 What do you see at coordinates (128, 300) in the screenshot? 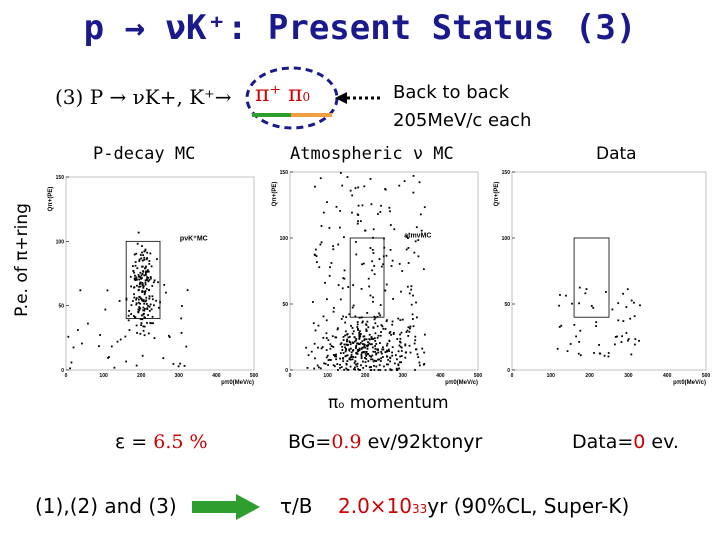
I see `data-points` at bounding box center [128, 300].